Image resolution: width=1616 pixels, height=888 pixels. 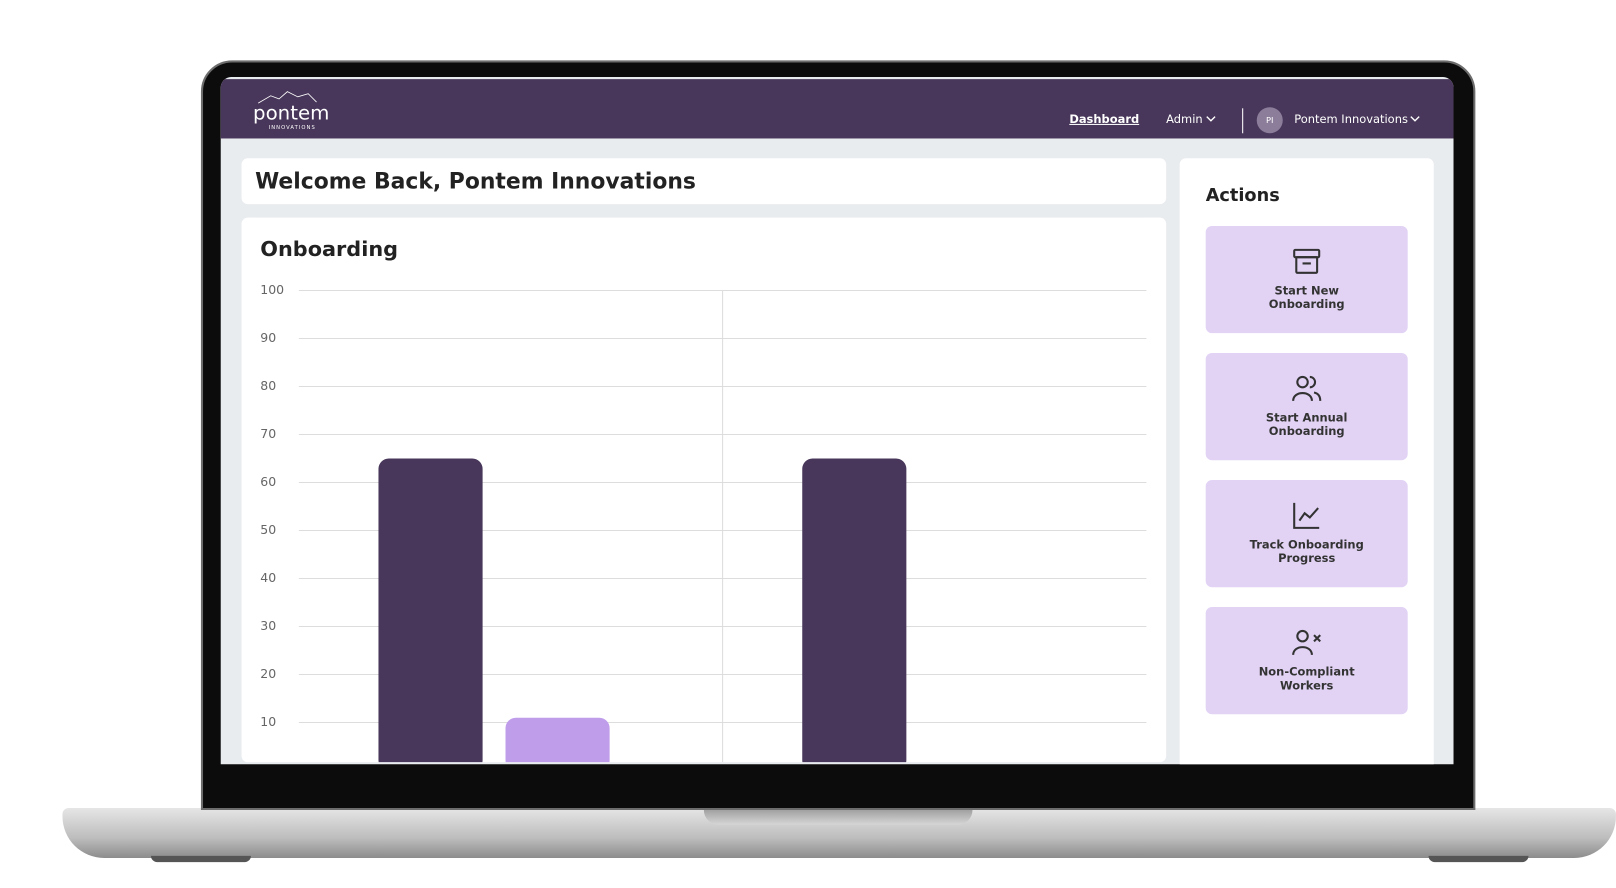 What do you see at coordinates (272, 289) in the screenshot?
I see `y-tick-label: 100` at bounding box center [272, 289].